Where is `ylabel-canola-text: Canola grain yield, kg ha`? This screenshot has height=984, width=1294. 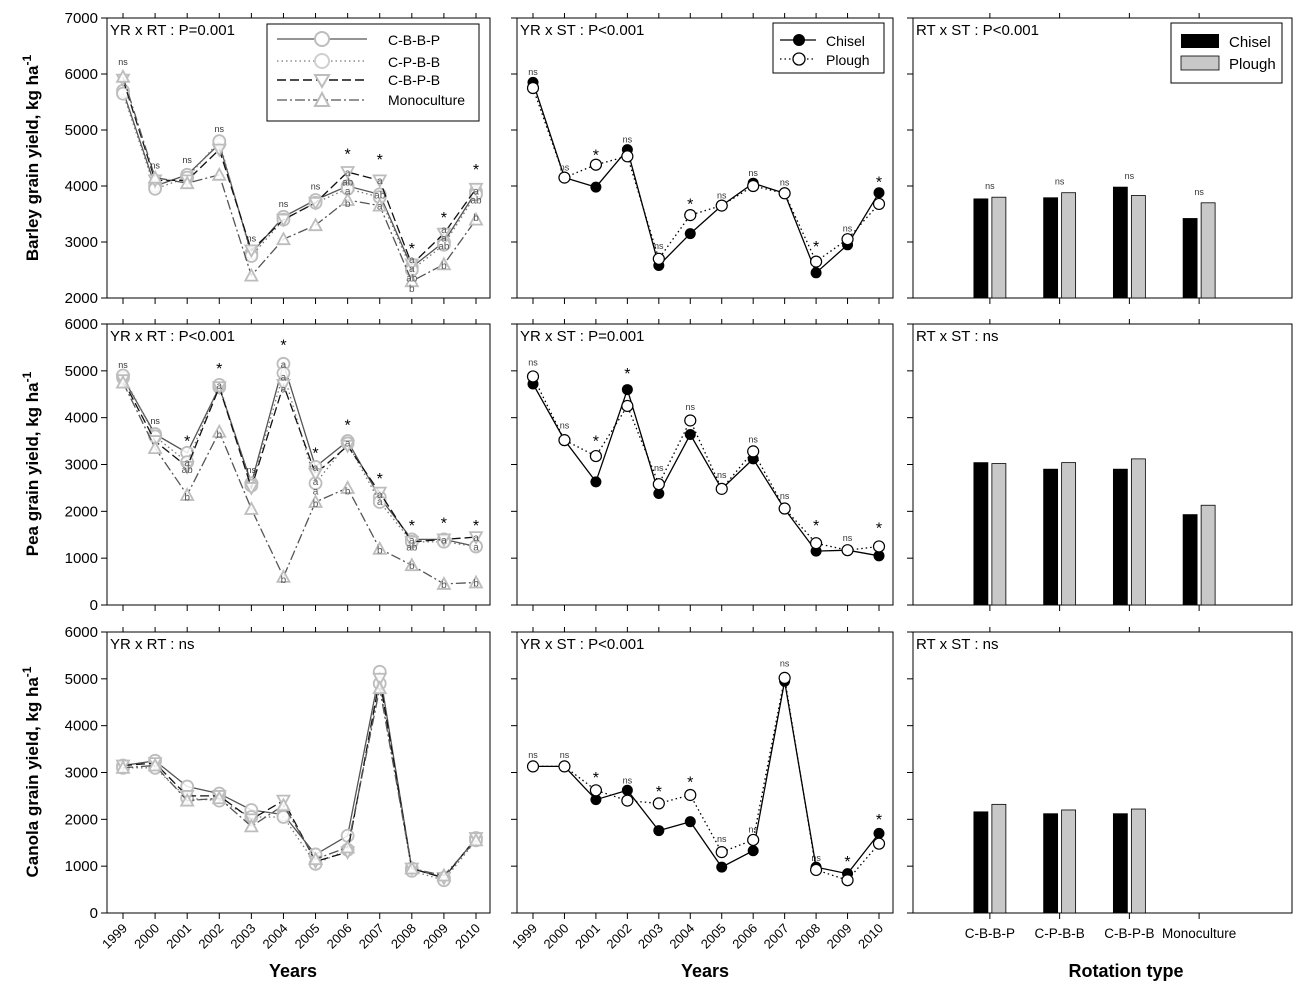 ylabel-canola-text: Canola grain yield, kg ha is located at coordinates (32, 777).